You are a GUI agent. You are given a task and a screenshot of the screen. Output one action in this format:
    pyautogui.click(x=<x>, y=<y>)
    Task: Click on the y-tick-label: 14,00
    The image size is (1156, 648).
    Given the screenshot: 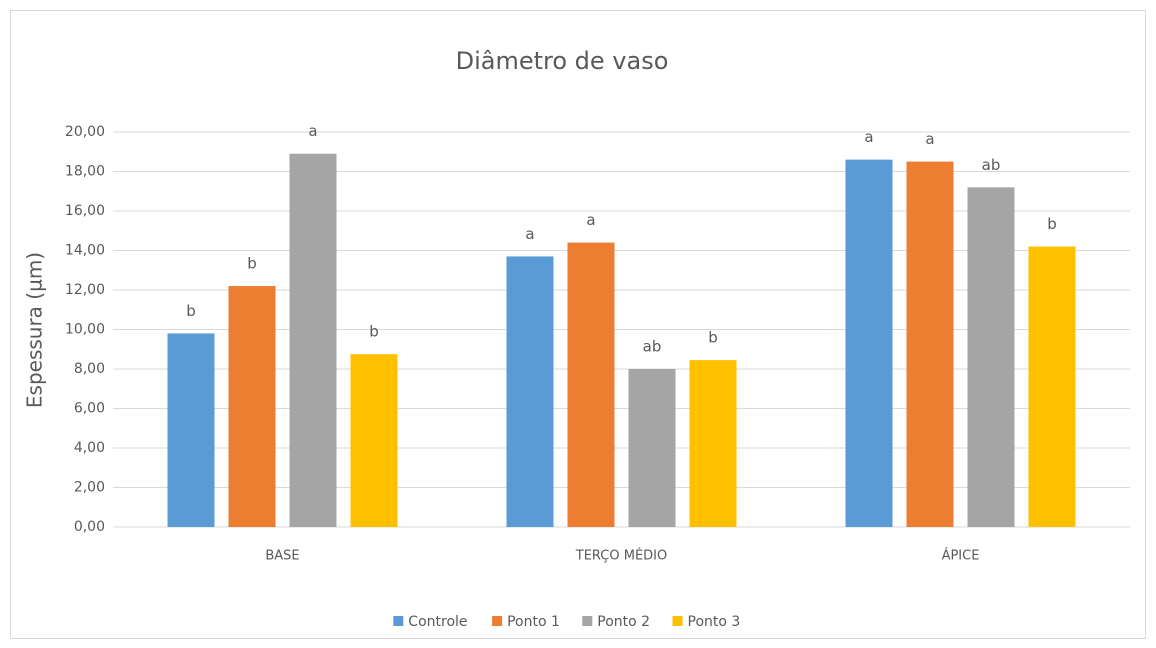 What is the action you would take?
    pyautogui.click(x=85, y=251)
    